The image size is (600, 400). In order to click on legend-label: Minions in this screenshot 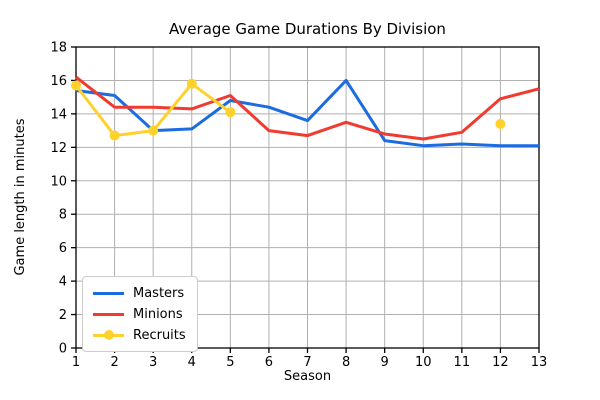, I will do `click(158, 314)`.